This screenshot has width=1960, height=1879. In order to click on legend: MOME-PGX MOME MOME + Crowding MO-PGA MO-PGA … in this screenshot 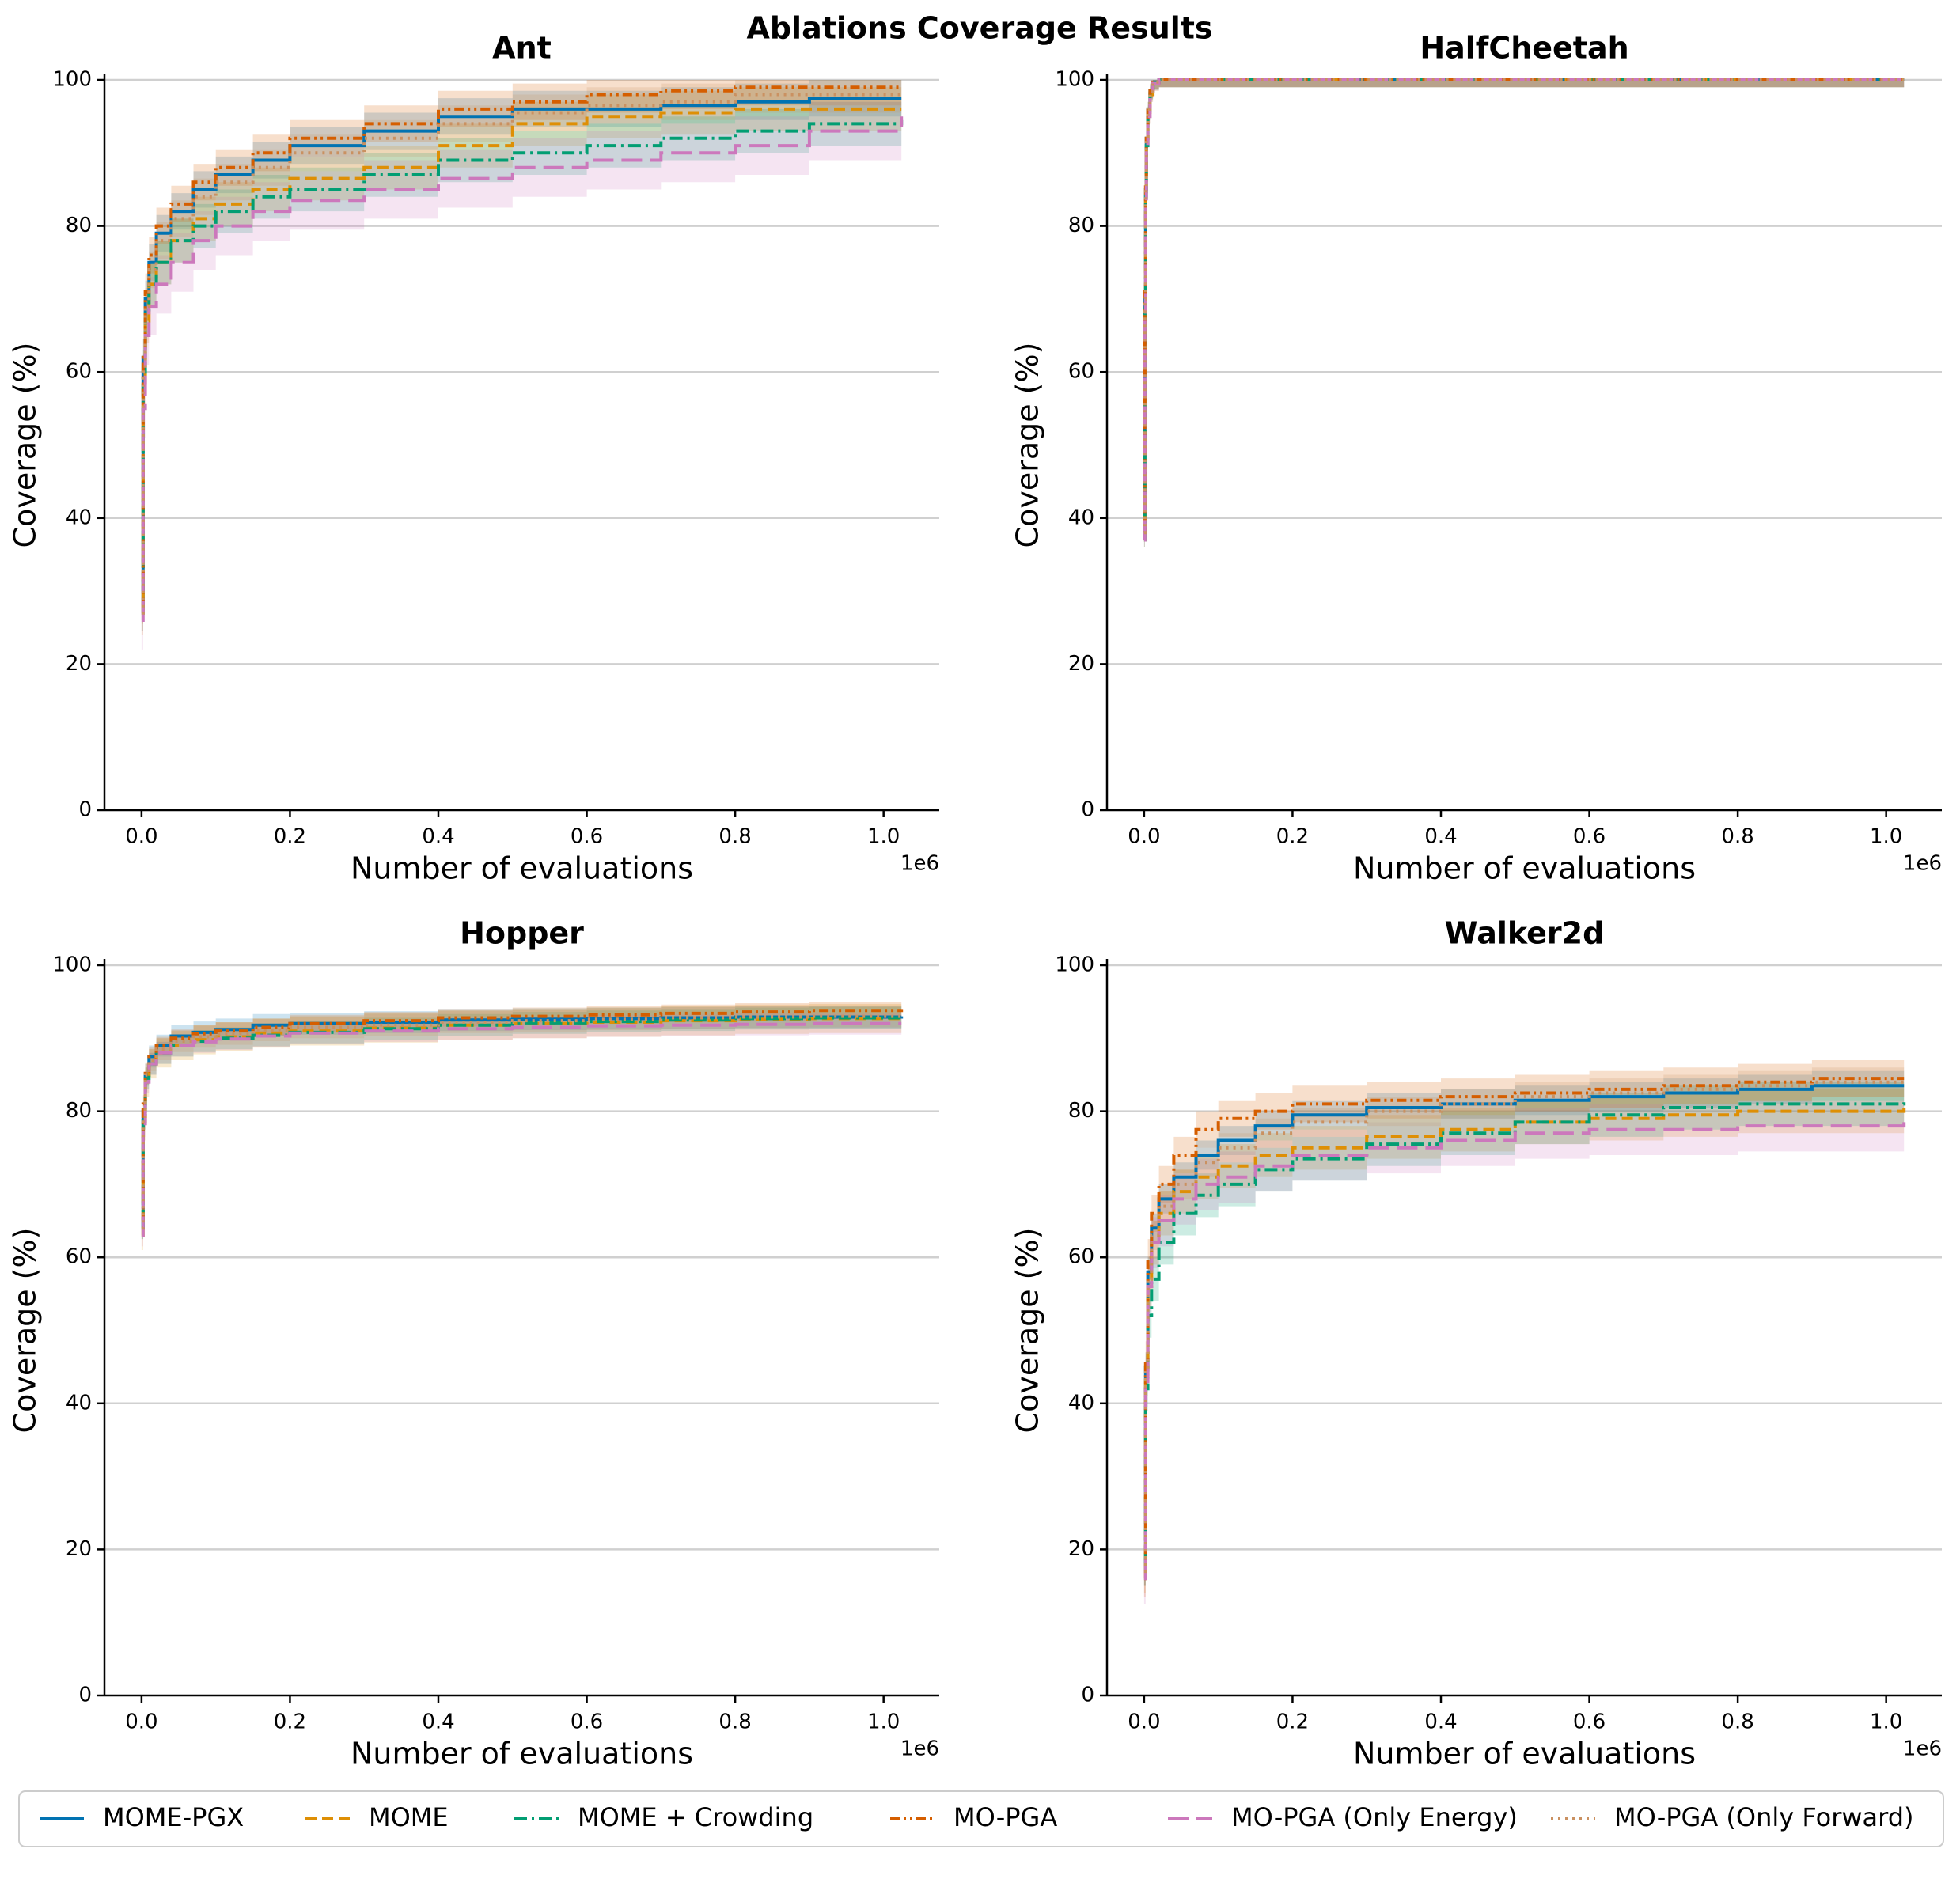, I will do `click(981, 1818)`.